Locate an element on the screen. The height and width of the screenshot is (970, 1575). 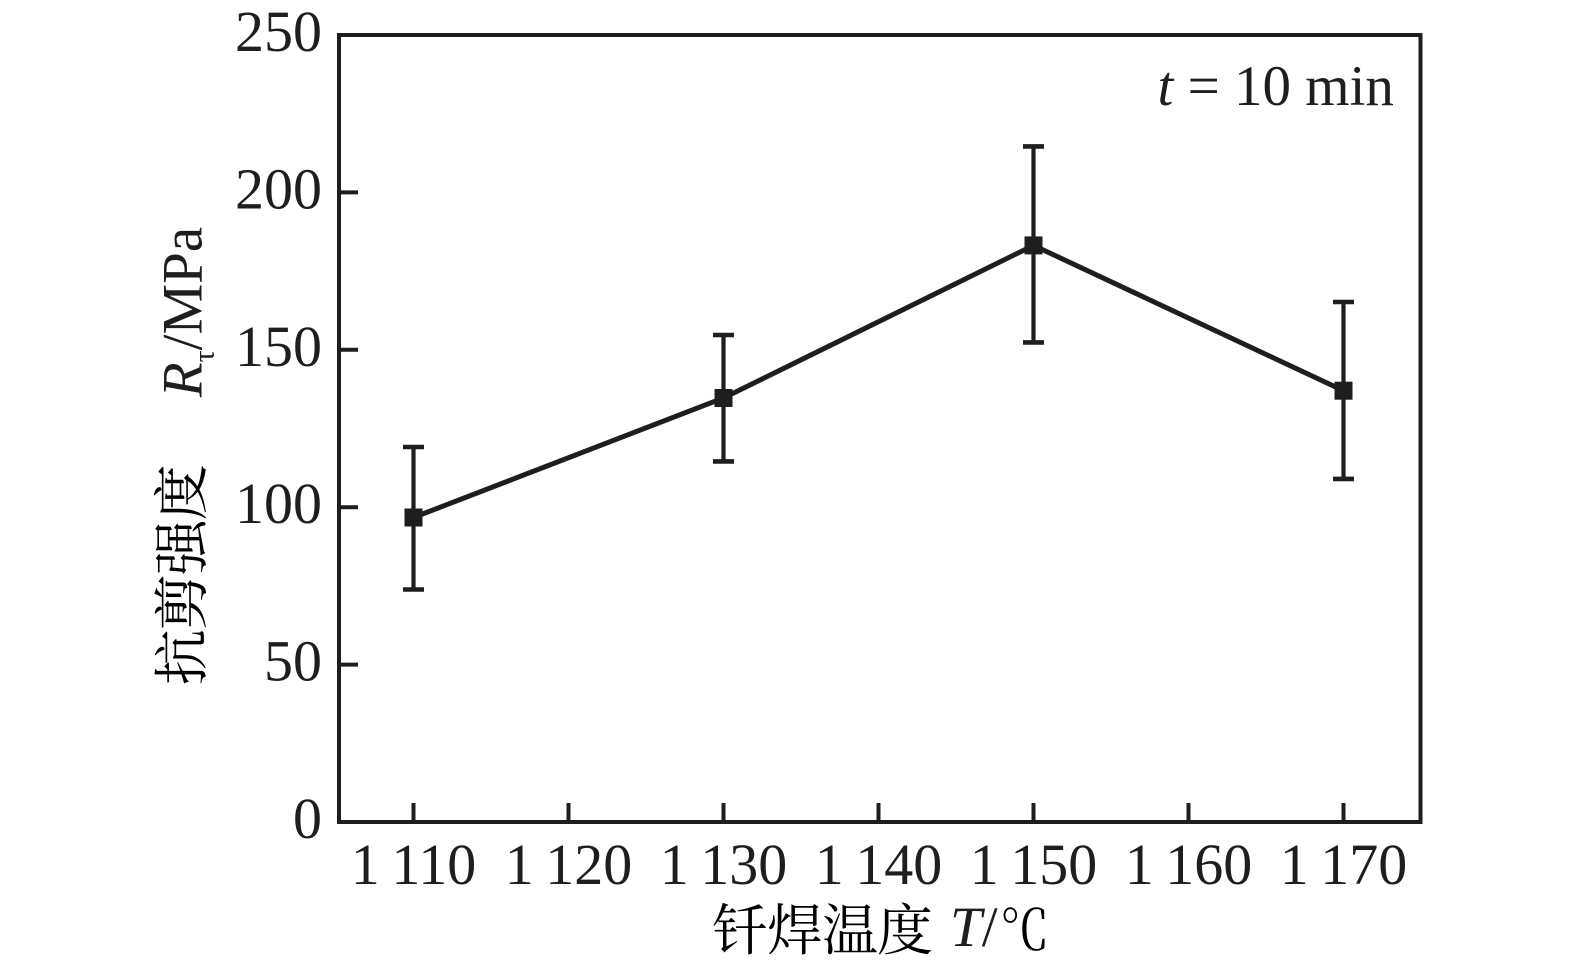
svg-text: 1 150 is located at coordinates (1034, 864).